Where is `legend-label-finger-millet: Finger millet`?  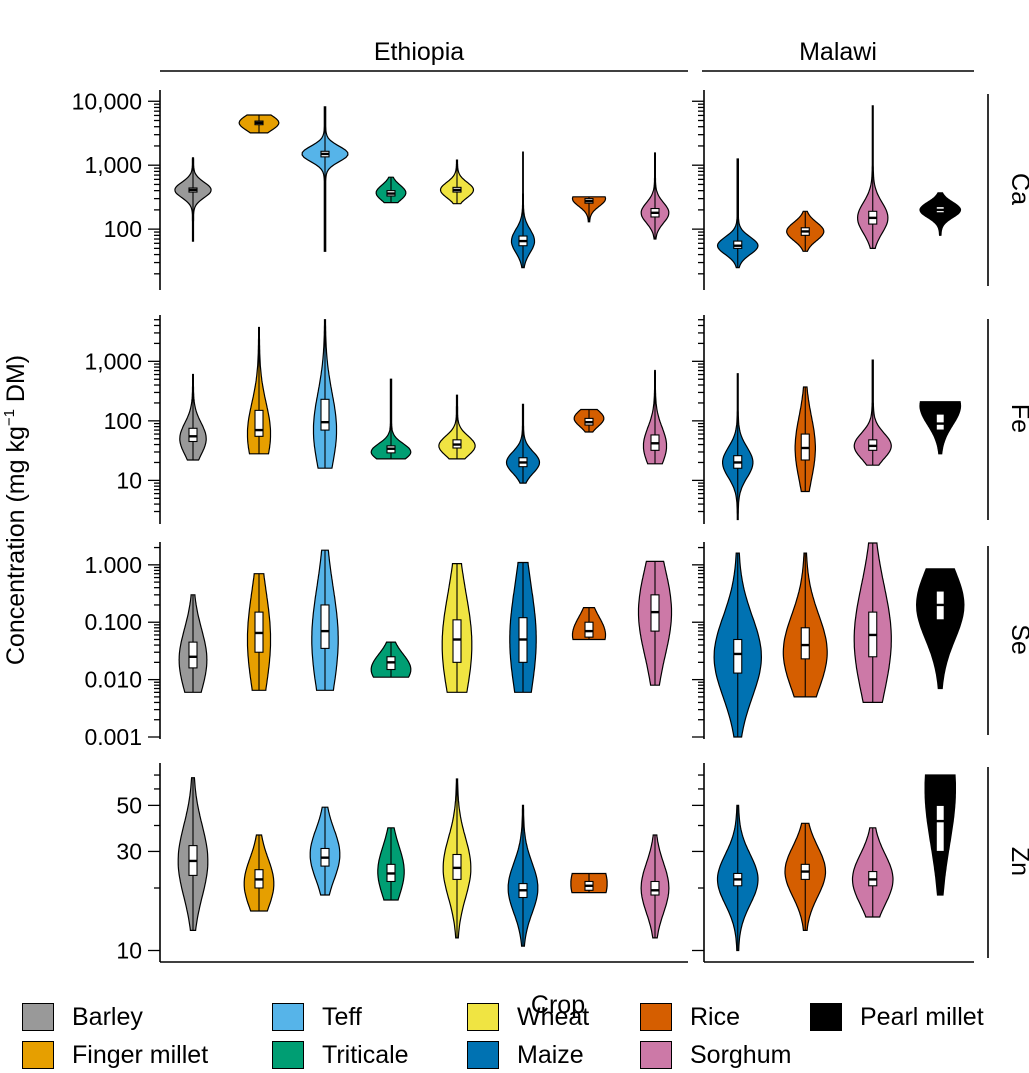
legend-label-finger-millet: Finger millet is located at coordinates (140, 1054).